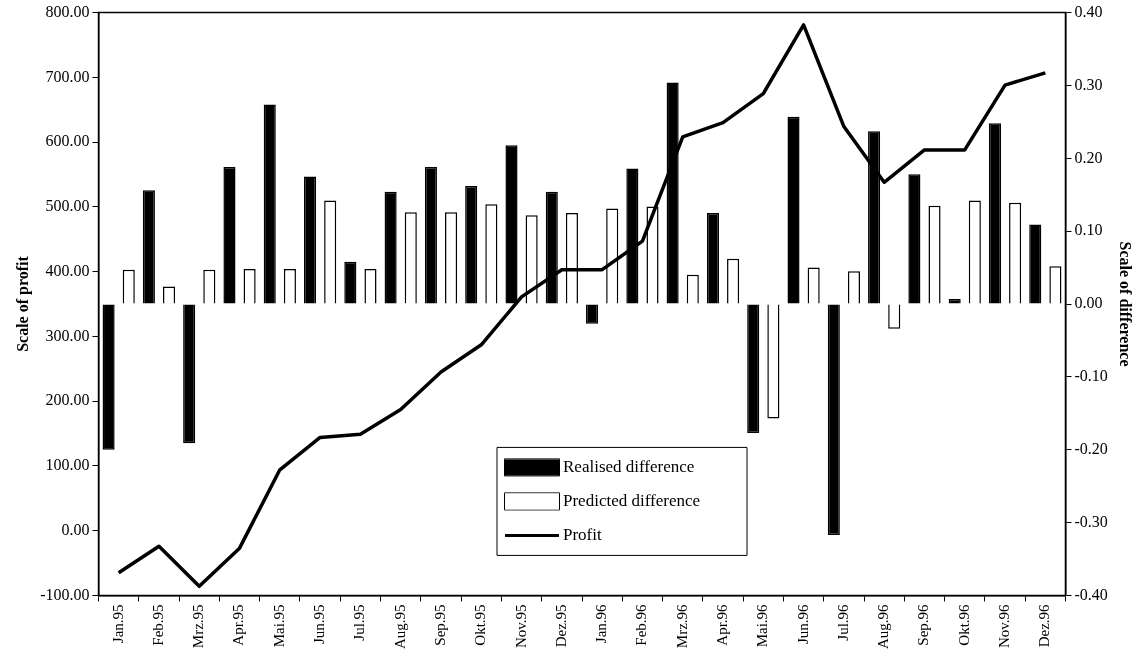 This screenshot has height=656, width=1148. I want to click on x-tick-label: Nov.95, so click(520, 626).